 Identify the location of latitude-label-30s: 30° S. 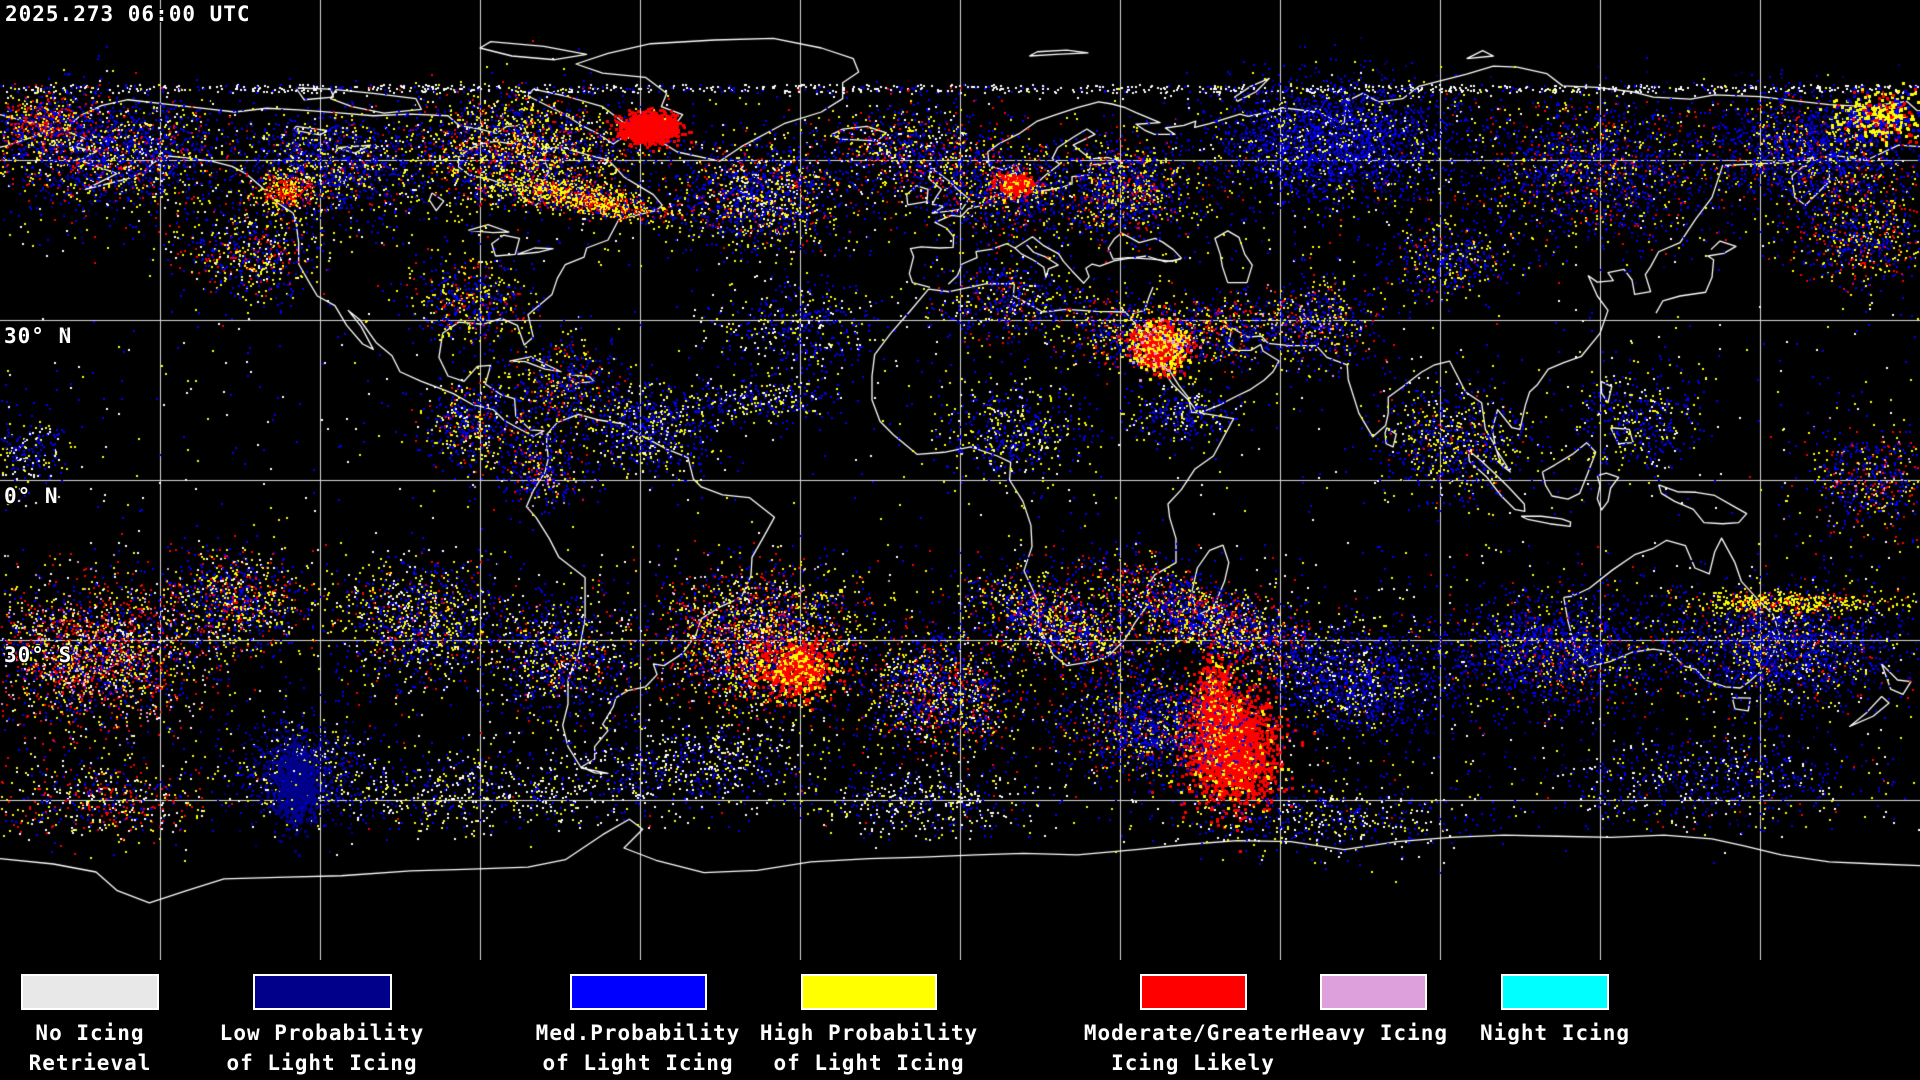
(38, 655).